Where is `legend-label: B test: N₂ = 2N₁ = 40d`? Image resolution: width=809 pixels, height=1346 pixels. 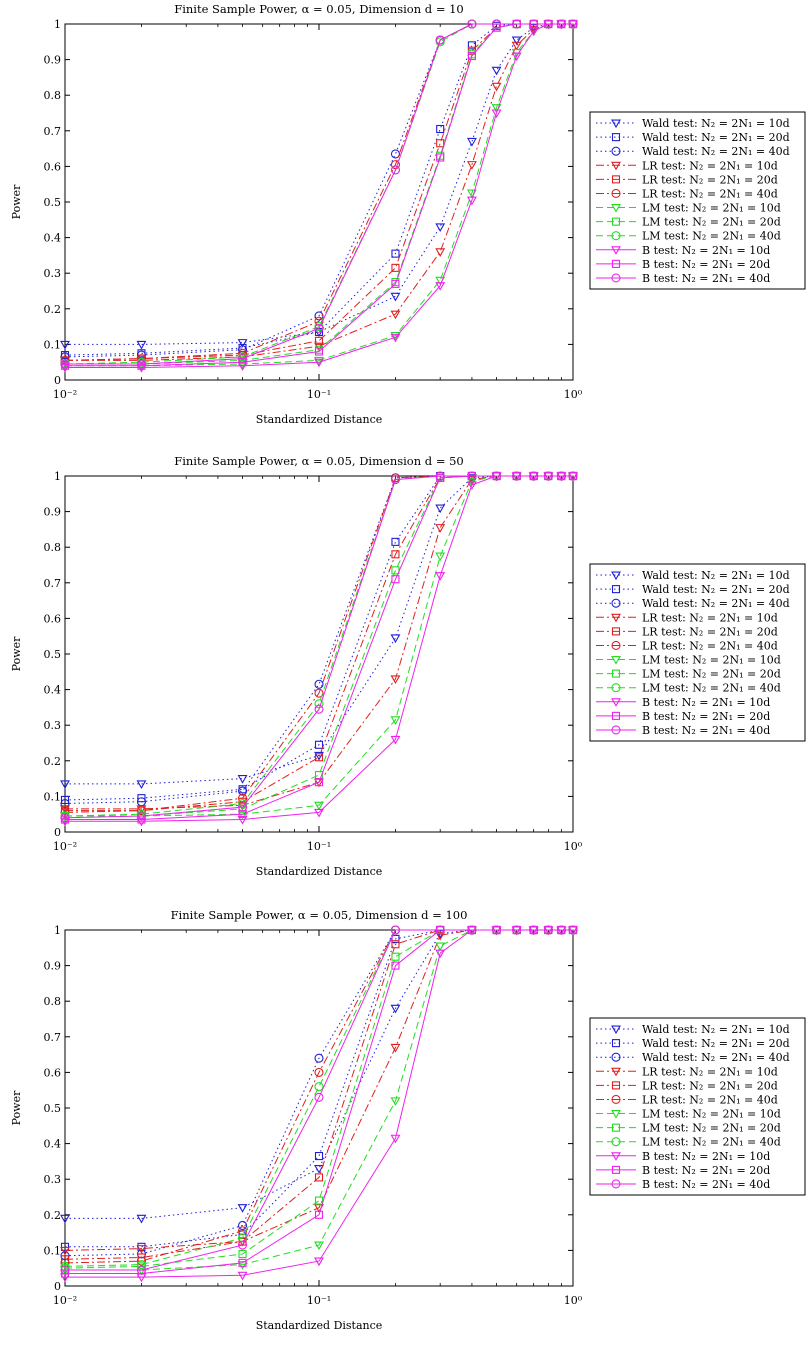 legend-label: B test: N₂ = 2N₁ = 40d is located at coordinates (706, 1184).